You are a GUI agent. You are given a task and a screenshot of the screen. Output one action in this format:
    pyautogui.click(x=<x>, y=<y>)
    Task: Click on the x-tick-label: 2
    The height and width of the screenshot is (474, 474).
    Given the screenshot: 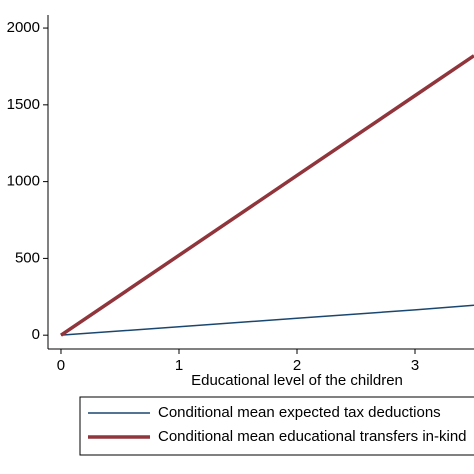 What is the action you would take?
    pyautogui.click(x=297, y=365)
    